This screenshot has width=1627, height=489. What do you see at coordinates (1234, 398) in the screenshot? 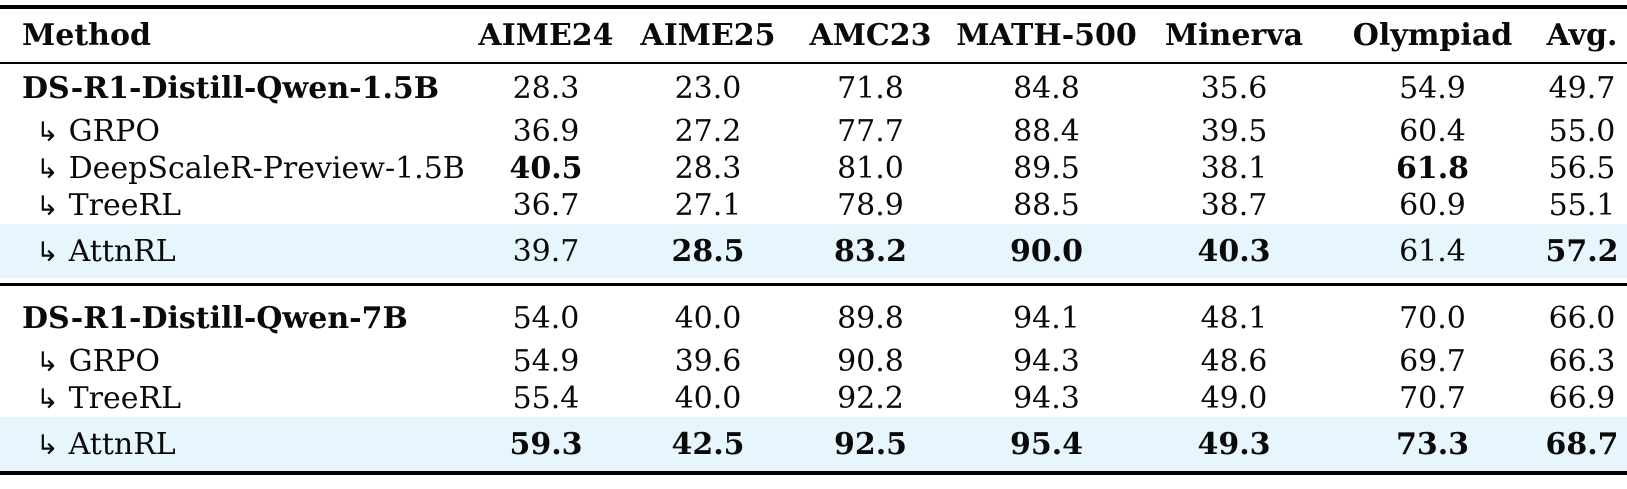
I see `value-cell: 49.0` at bounding box center [1234, 398].